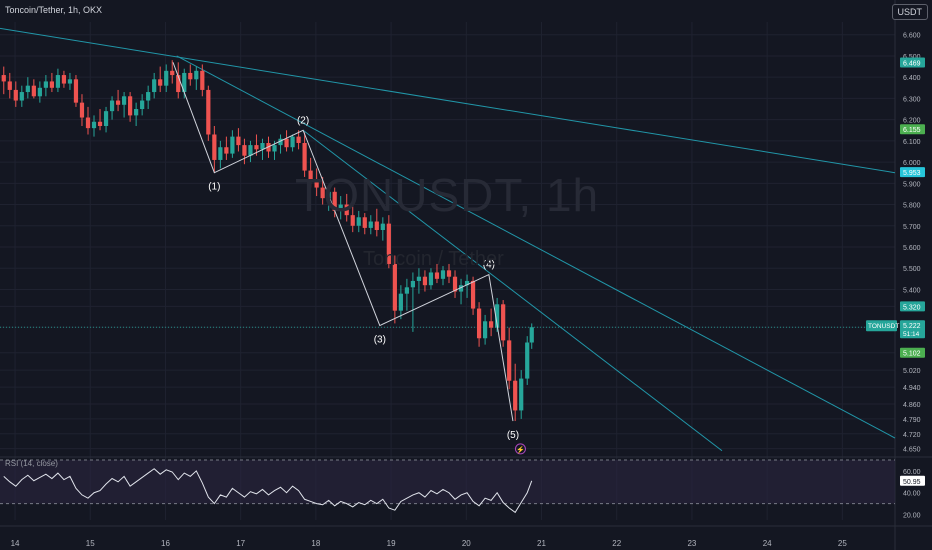 The width and height of the screenshot is (932, 550). I want to click on chart-title: Toncoin/Tether, 1h, OKX, so click(54, 10).